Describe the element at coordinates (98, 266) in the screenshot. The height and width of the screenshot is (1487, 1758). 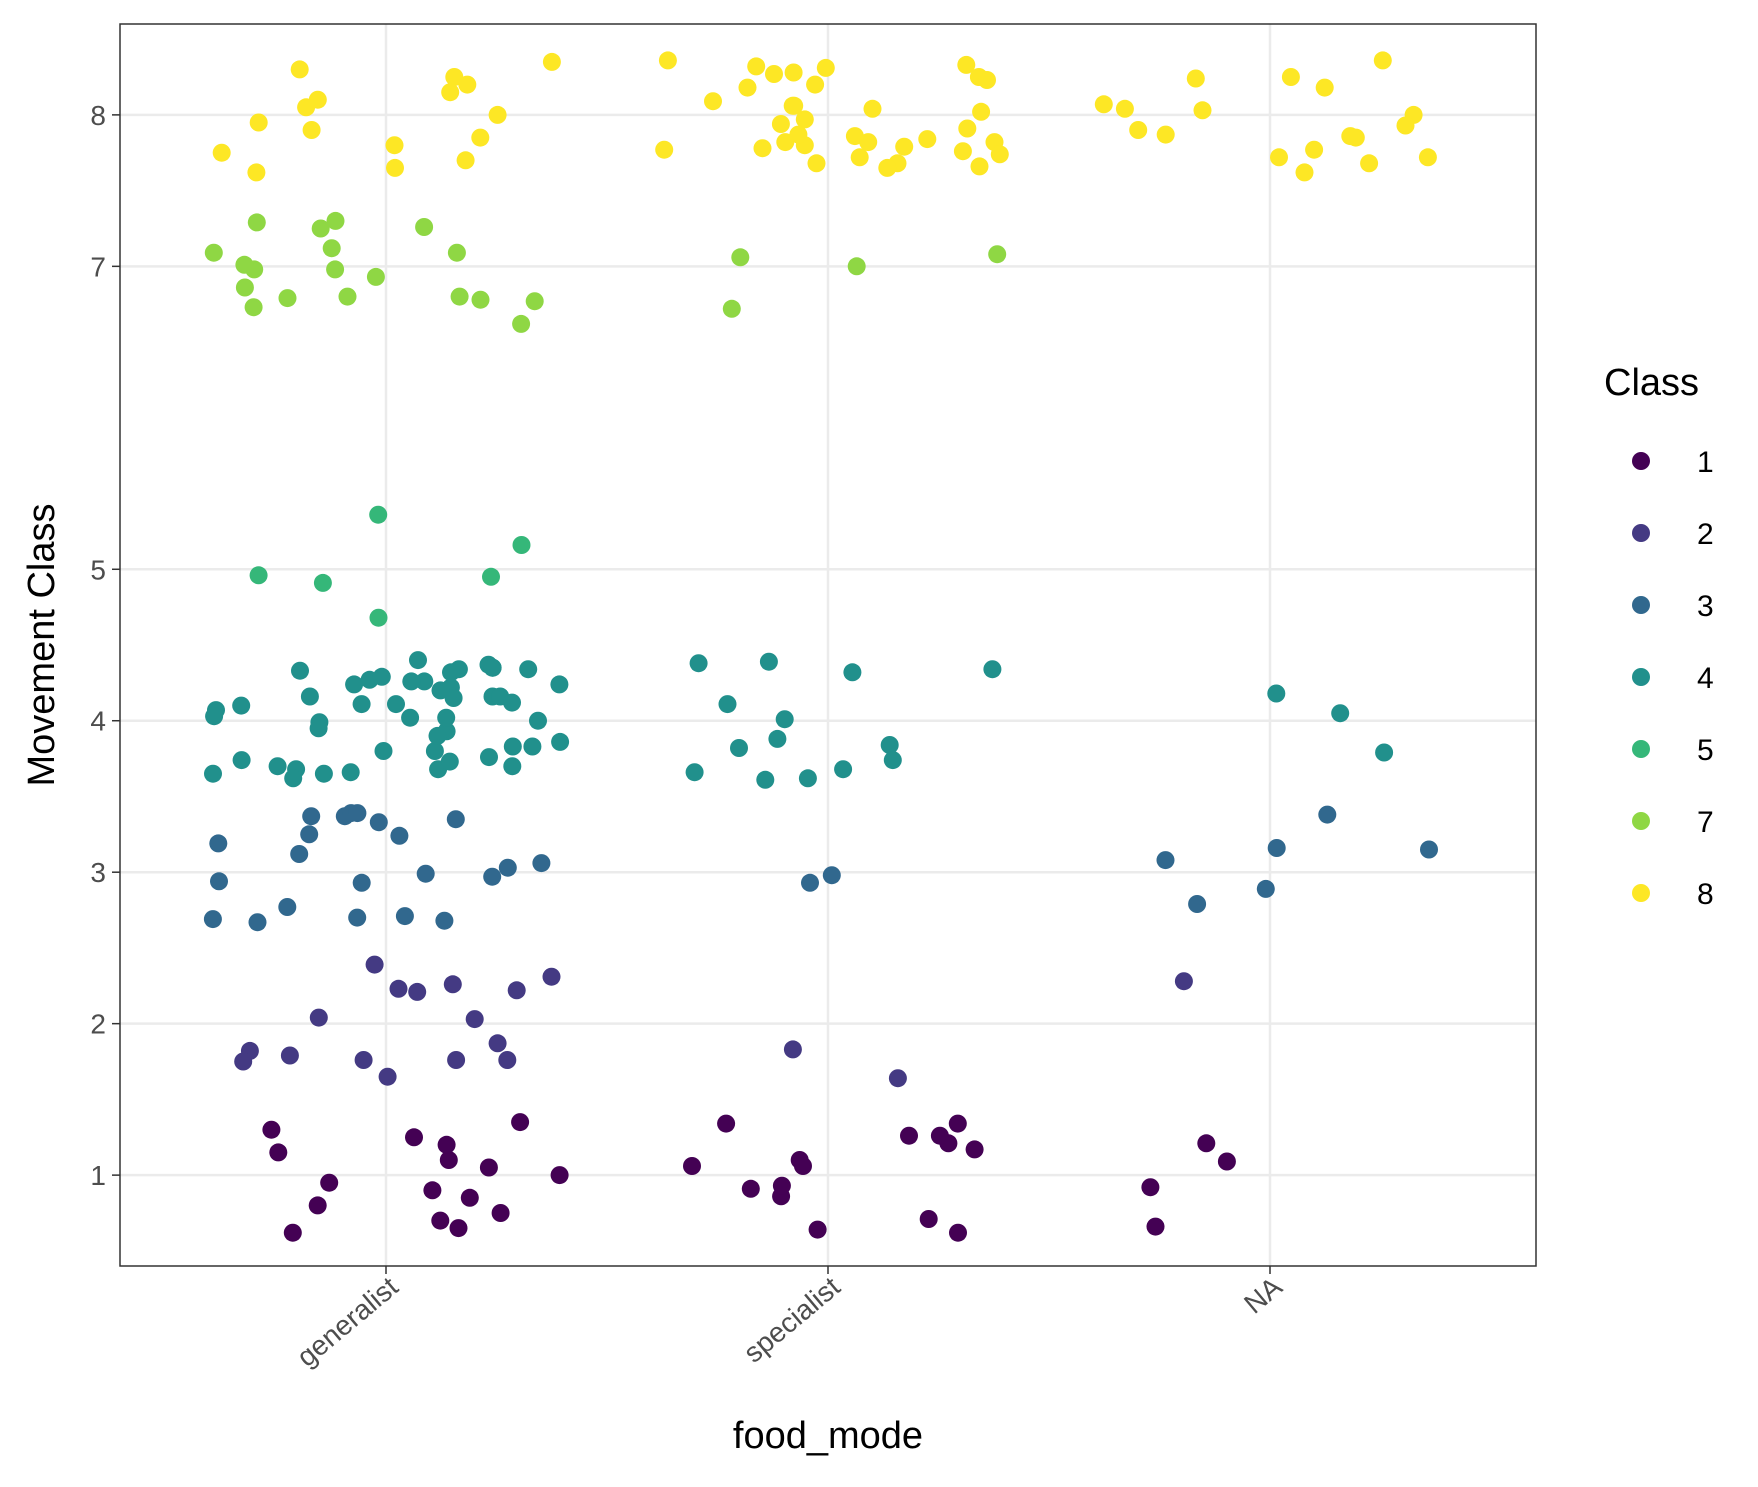
I see `y-tick-label: 7` at that location.